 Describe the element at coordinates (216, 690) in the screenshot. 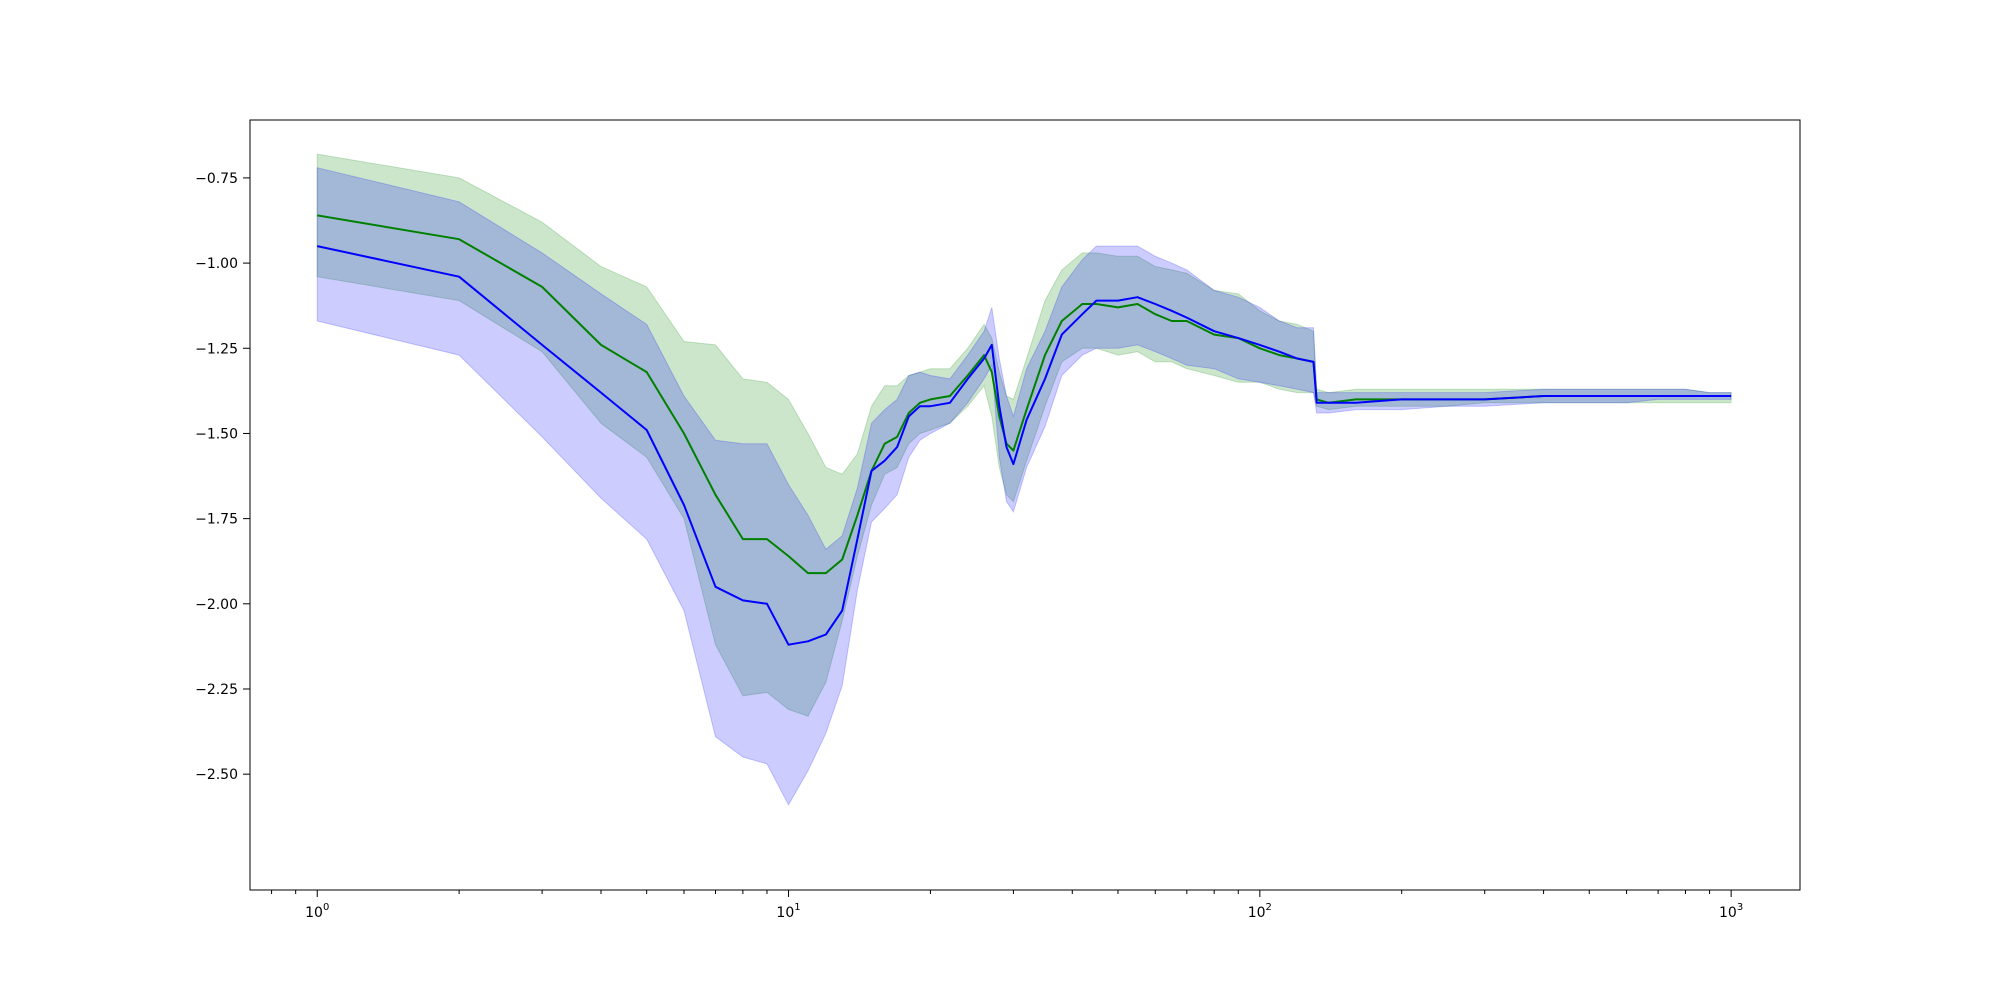

I see `y-tick-label: −2.25` at that location.